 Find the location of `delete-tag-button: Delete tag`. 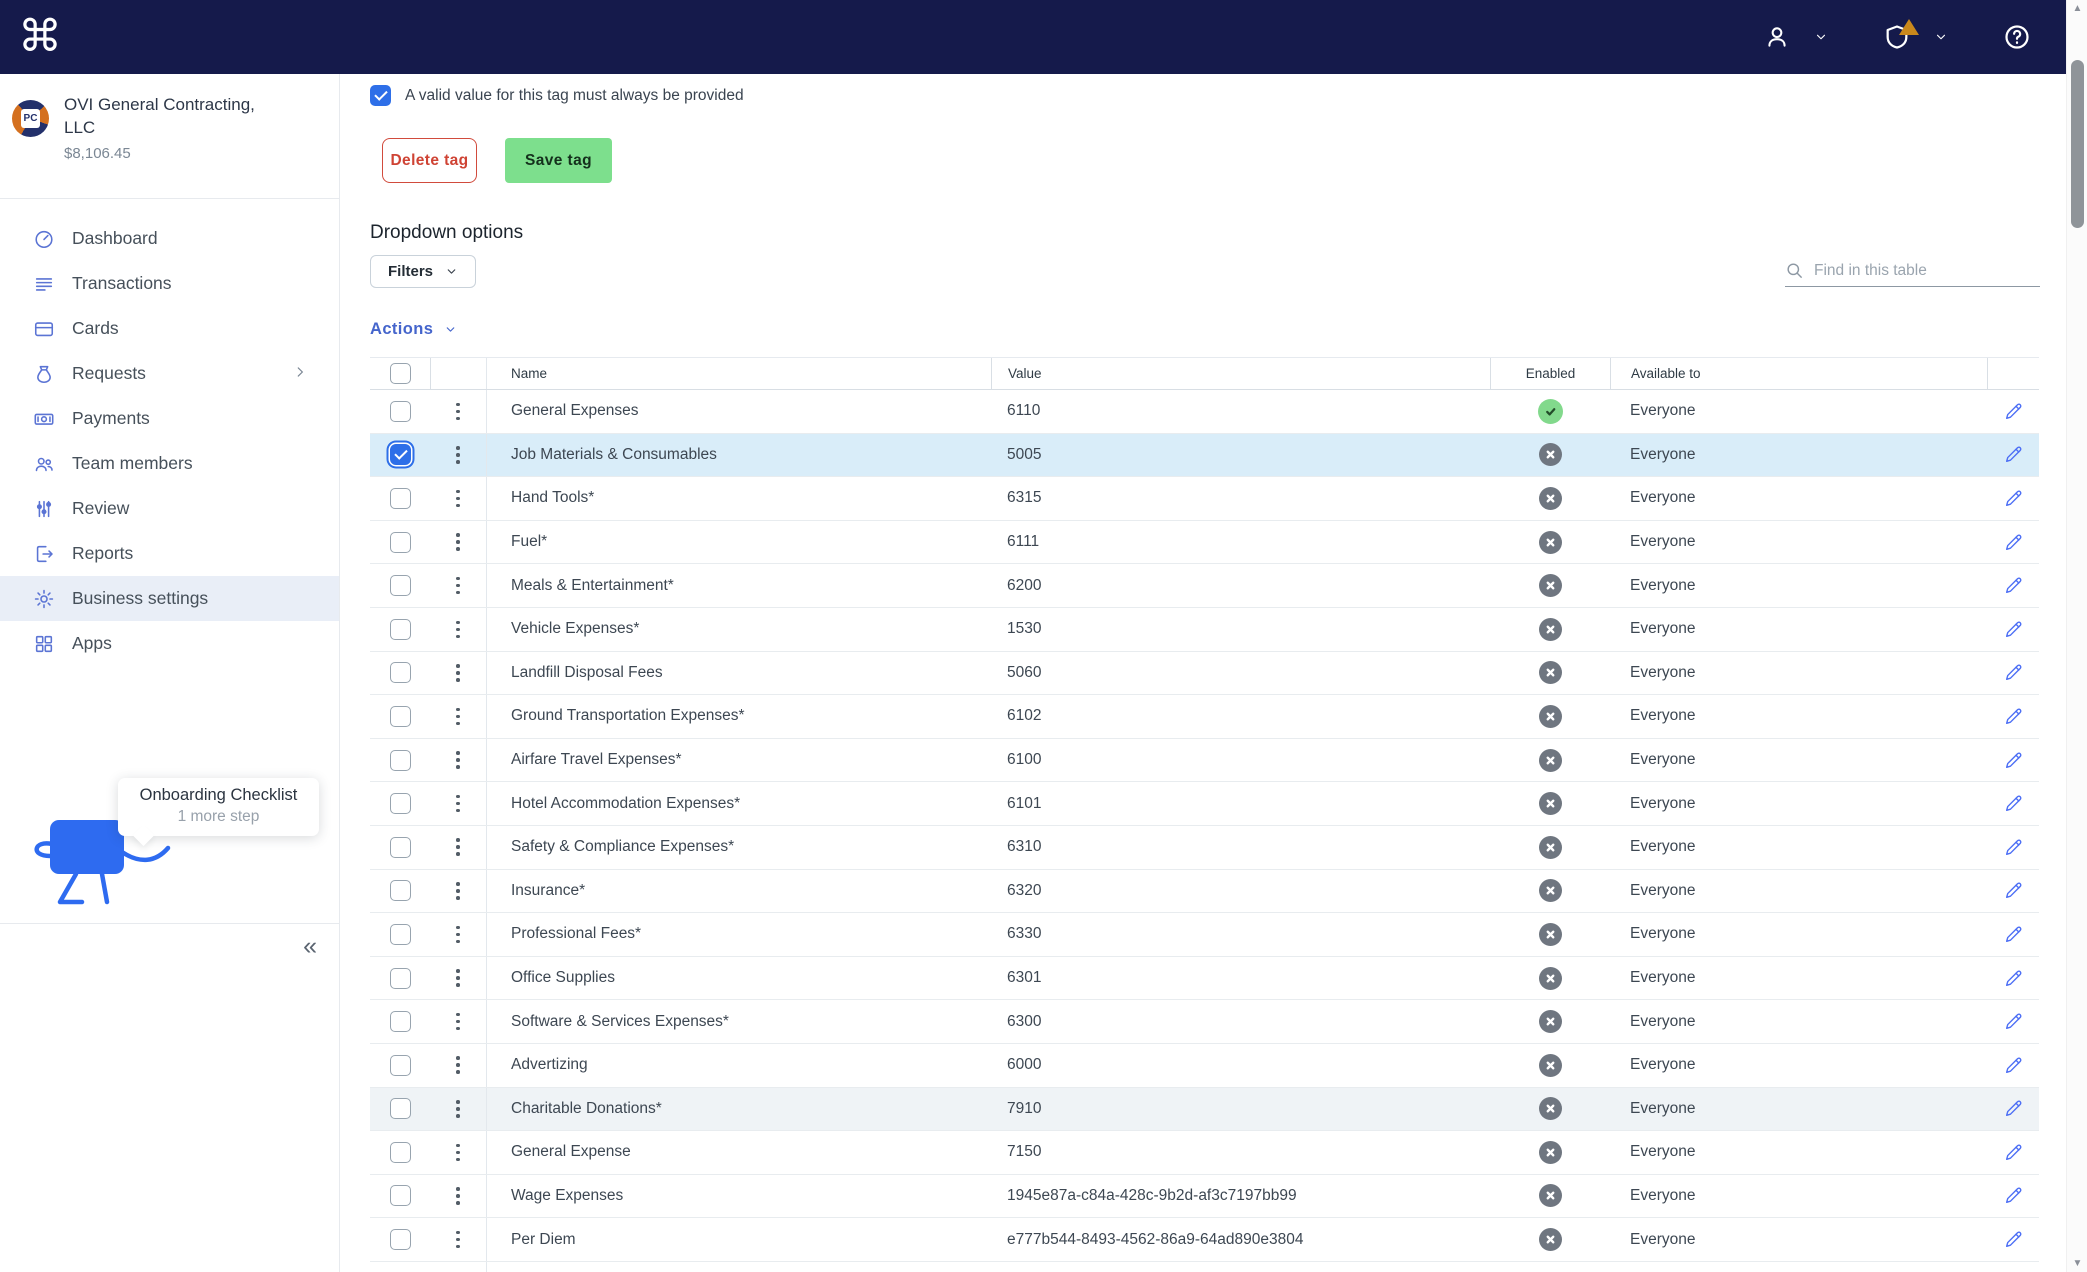

delete-tag-button: Delete tag is located at coordinates (429, 160).